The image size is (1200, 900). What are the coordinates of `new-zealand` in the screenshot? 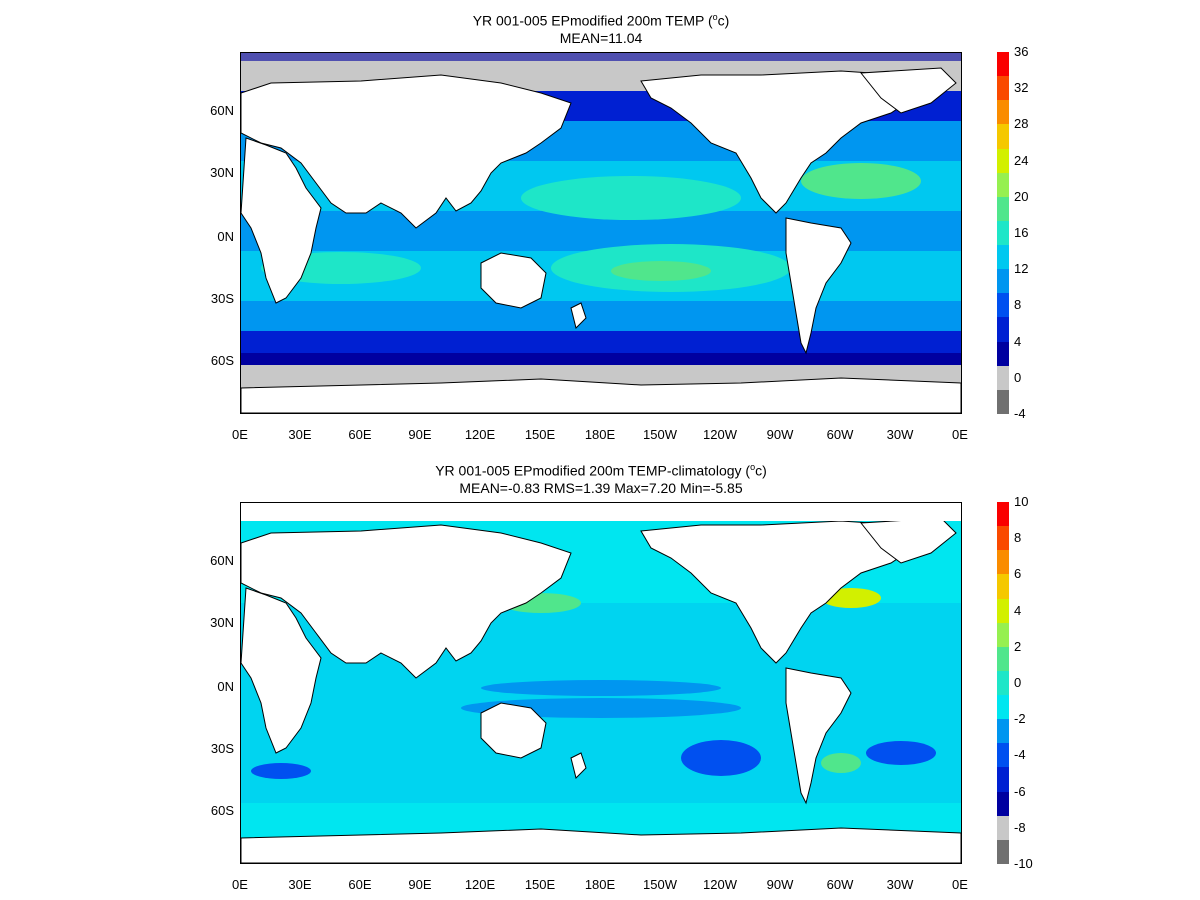 It's located at (578, 315).